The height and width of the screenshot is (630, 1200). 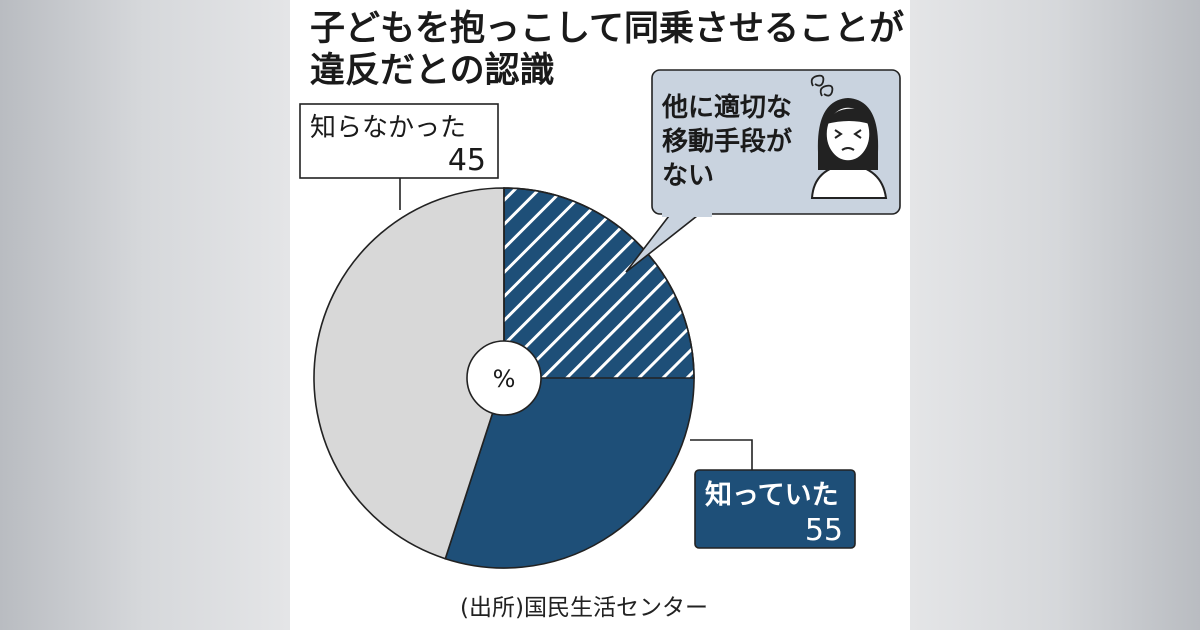 What do you see at coordinates (467, 160) in the screenshot?
I see `slice-value-unknown: 45` at bounding box center [467, 160].